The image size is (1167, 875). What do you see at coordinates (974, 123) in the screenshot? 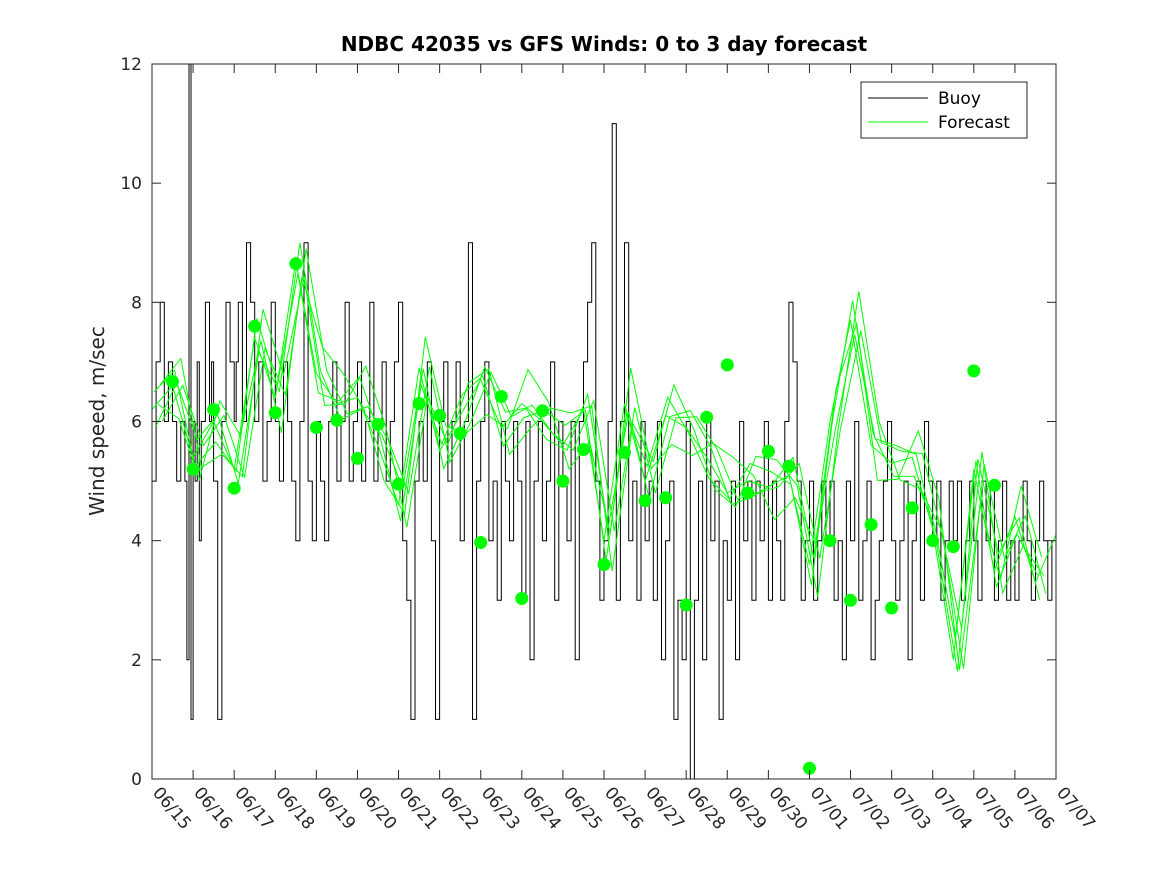
I see `legend-forecast-label: Forecast` at bounding box center [974, 123].